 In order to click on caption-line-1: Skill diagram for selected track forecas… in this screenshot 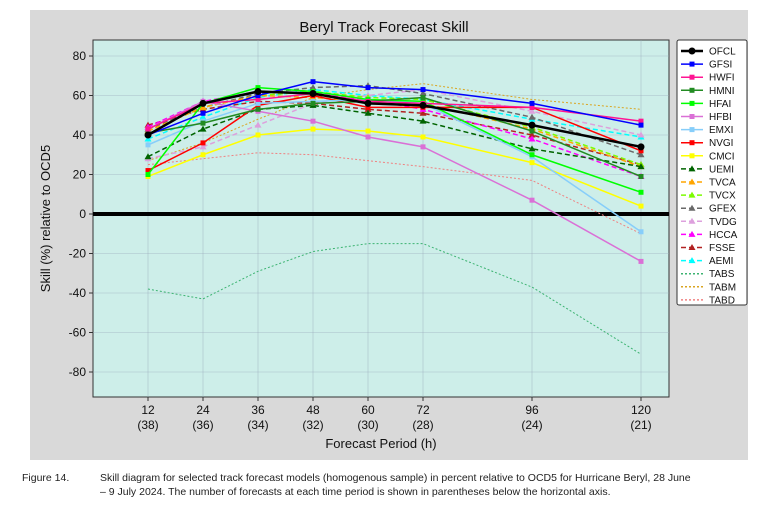, I will do `click(395, 478)`.